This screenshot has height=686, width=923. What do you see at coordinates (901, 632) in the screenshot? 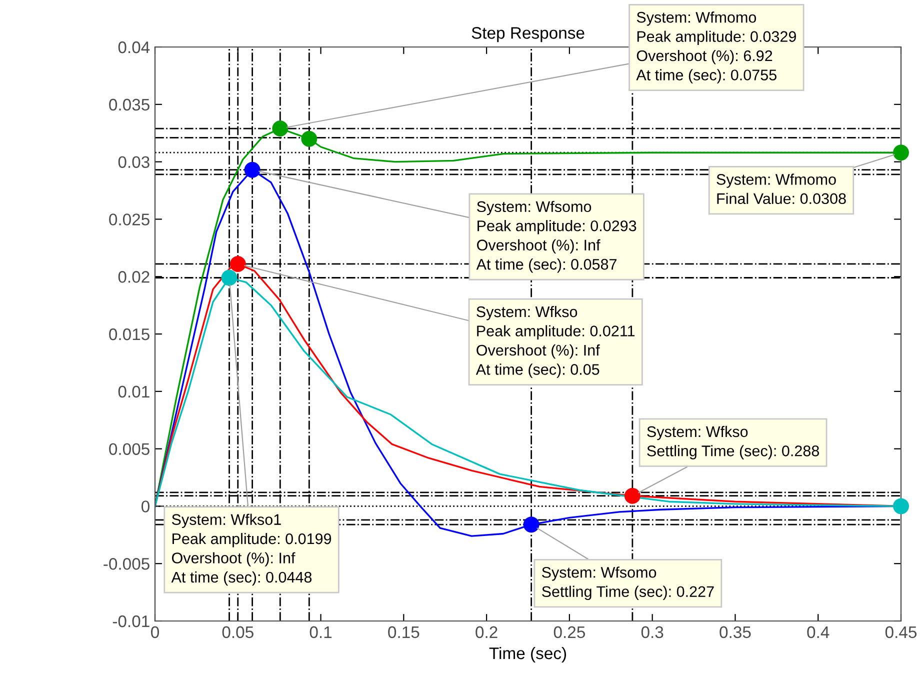
I see `x-tick-label: 0.45` at bounding box center [901, 632].